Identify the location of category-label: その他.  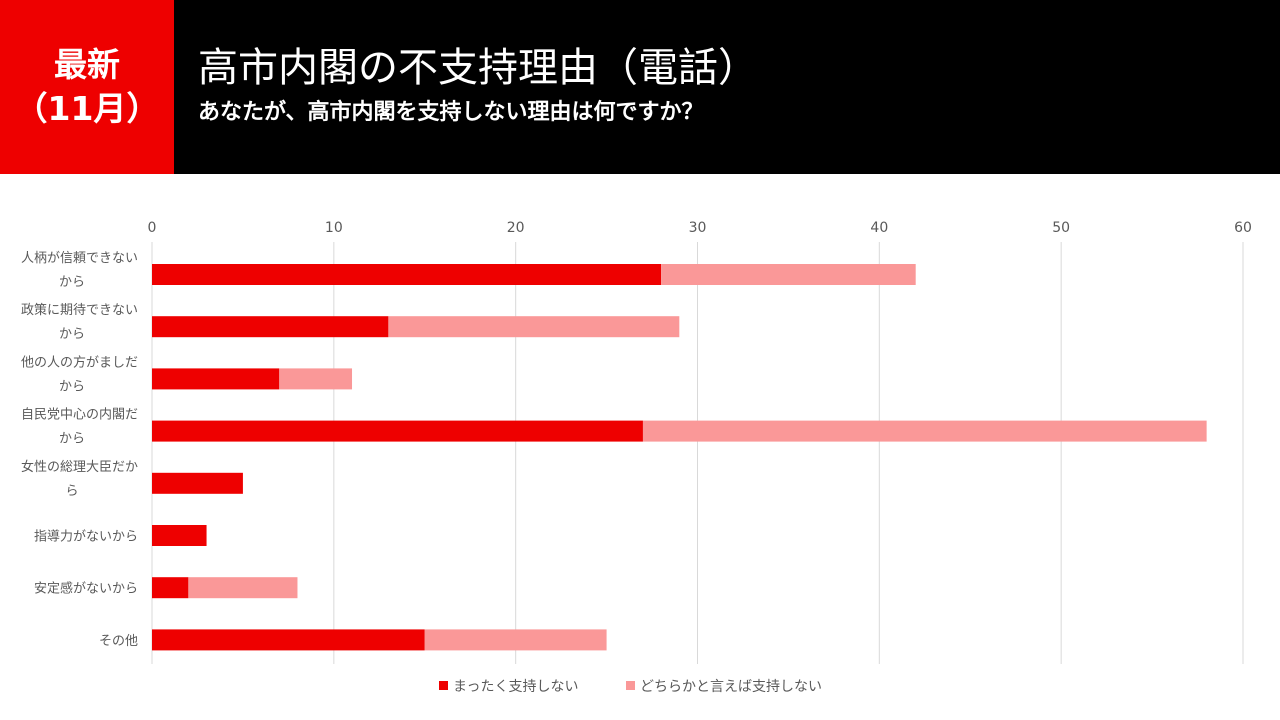
(118, 641).